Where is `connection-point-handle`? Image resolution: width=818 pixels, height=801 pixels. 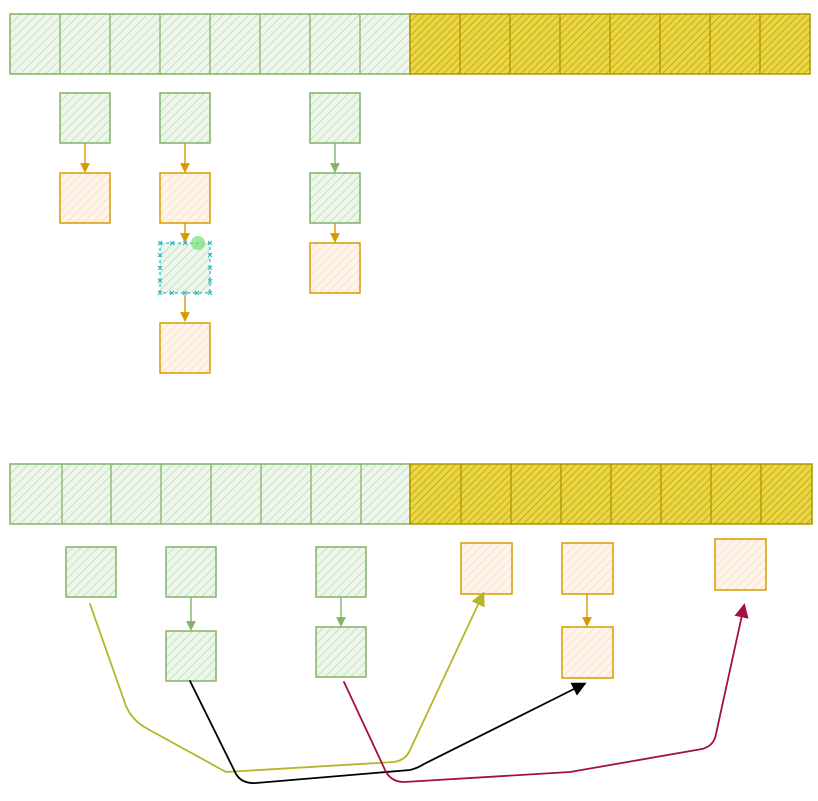 connection-point-handle is located at coordinates (198, 243).